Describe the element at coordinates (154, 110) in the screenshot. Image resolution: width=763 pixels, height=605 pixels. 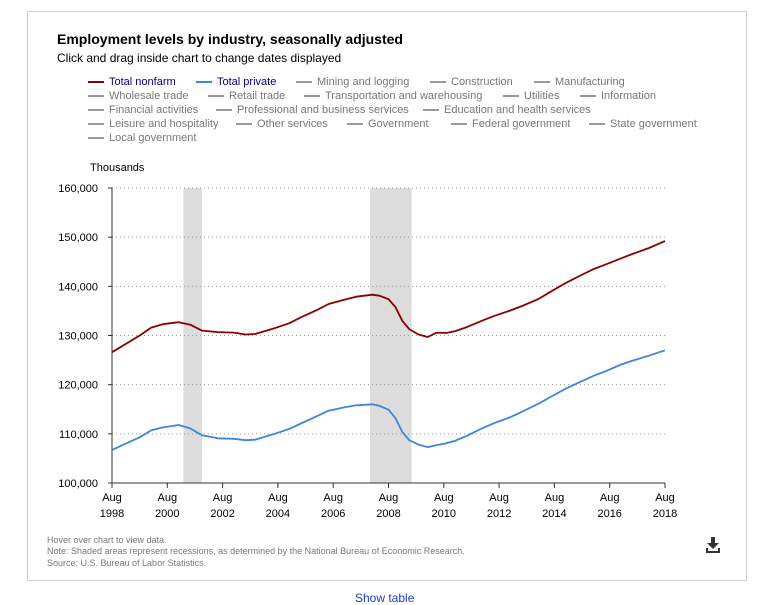
I see `legend-label: Financial activities` at that location.